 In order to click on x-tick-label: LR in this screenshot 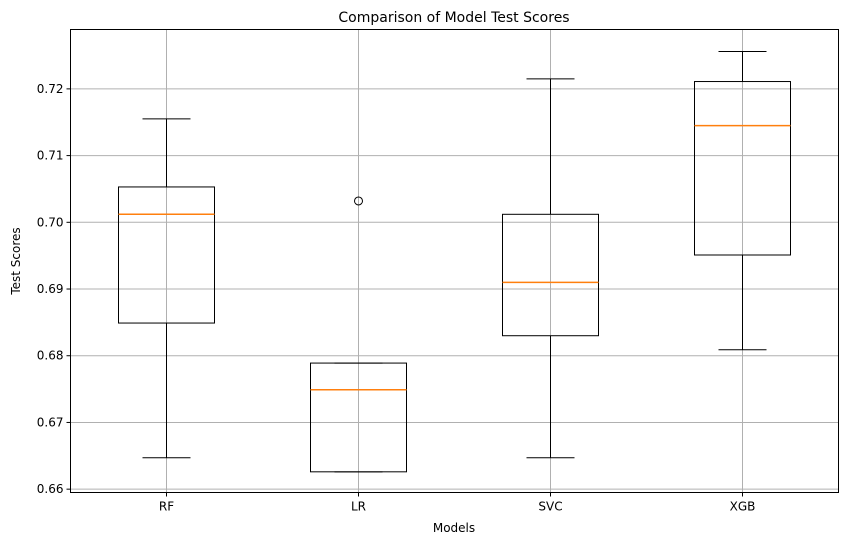, I will do `click(358, 507)`.